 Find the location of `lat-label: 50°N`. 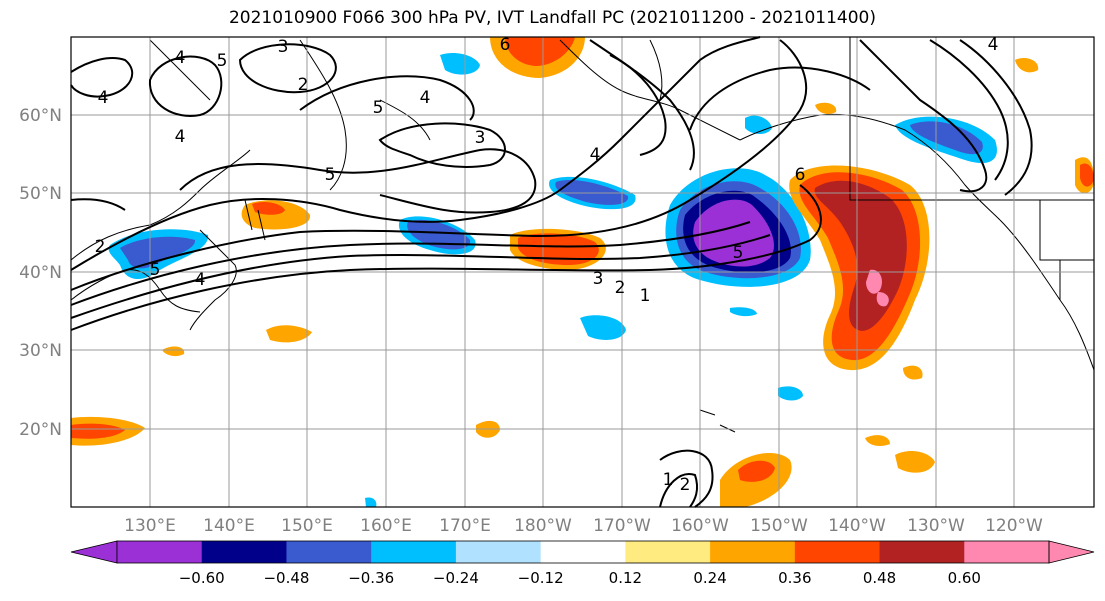

lat-label: 50°N is located at coordinates (40, 194).